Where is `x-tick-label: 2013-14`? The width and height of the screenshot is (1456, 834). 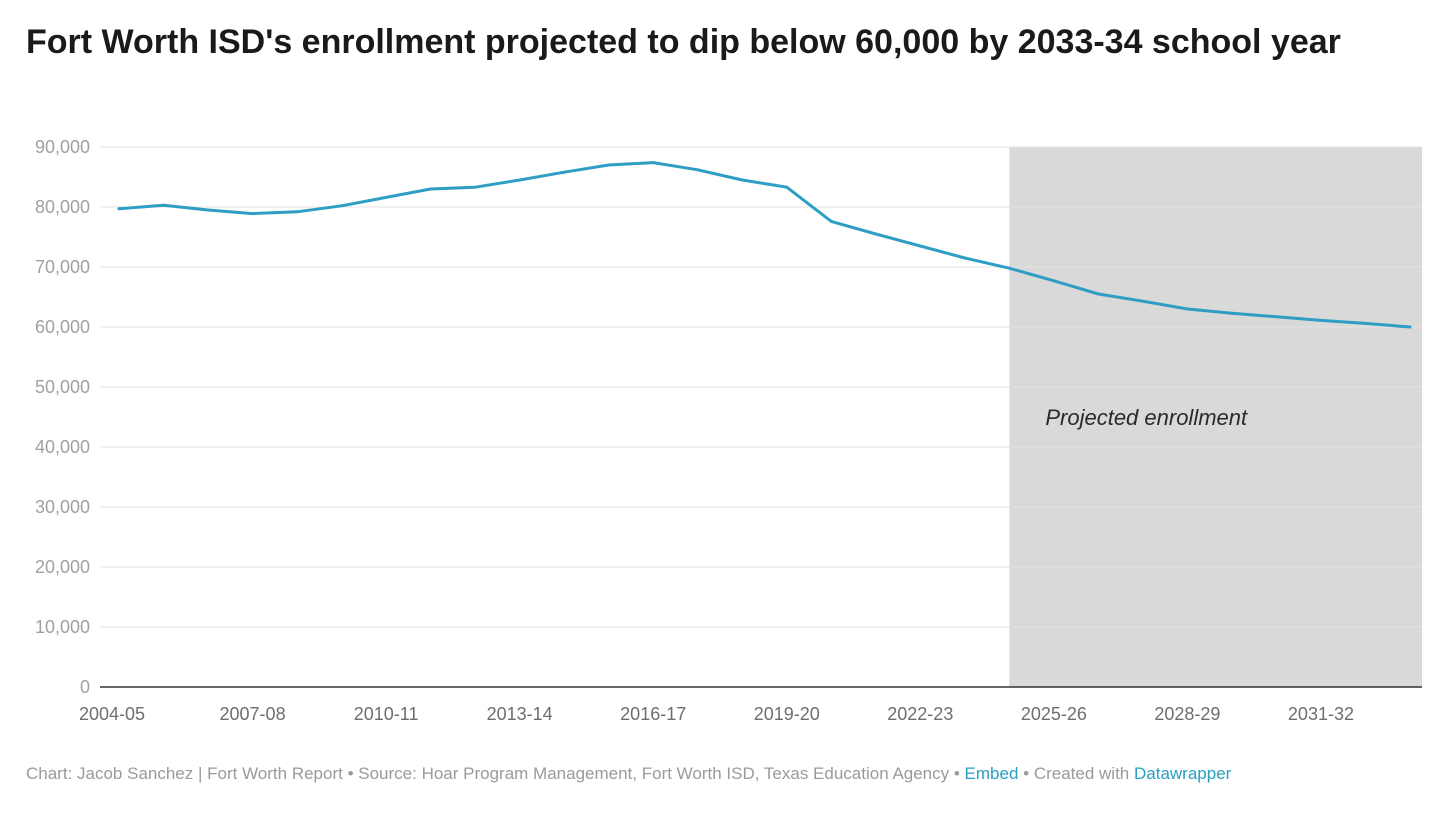
x-tick-label: 2013-14 is located at coordinates (520, 714).